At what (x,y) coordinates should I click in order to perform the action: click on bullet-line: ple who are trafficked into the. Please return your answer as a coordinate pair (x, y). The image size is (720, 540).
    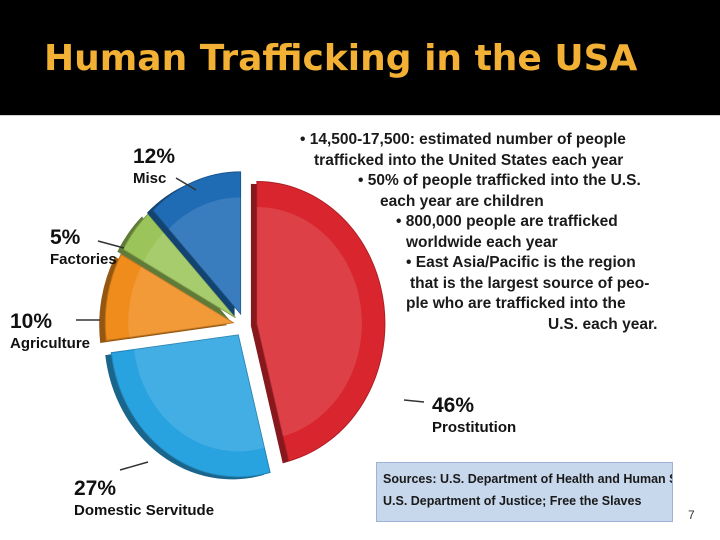
    Looking at the image, I should click on (516, 303).